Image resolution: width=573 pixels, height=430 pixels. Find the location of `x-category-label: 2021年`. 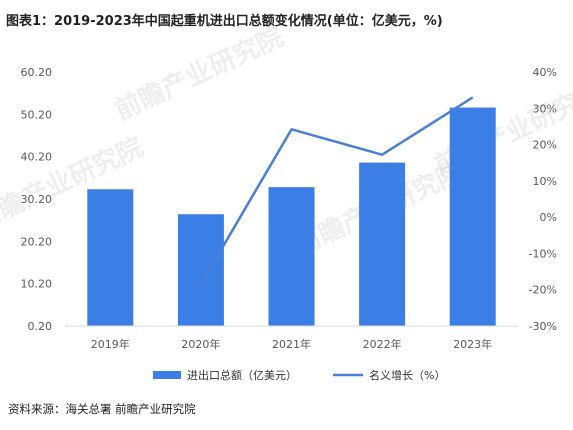

x-category-label: 2021年 is located at coordinates (291, 344).